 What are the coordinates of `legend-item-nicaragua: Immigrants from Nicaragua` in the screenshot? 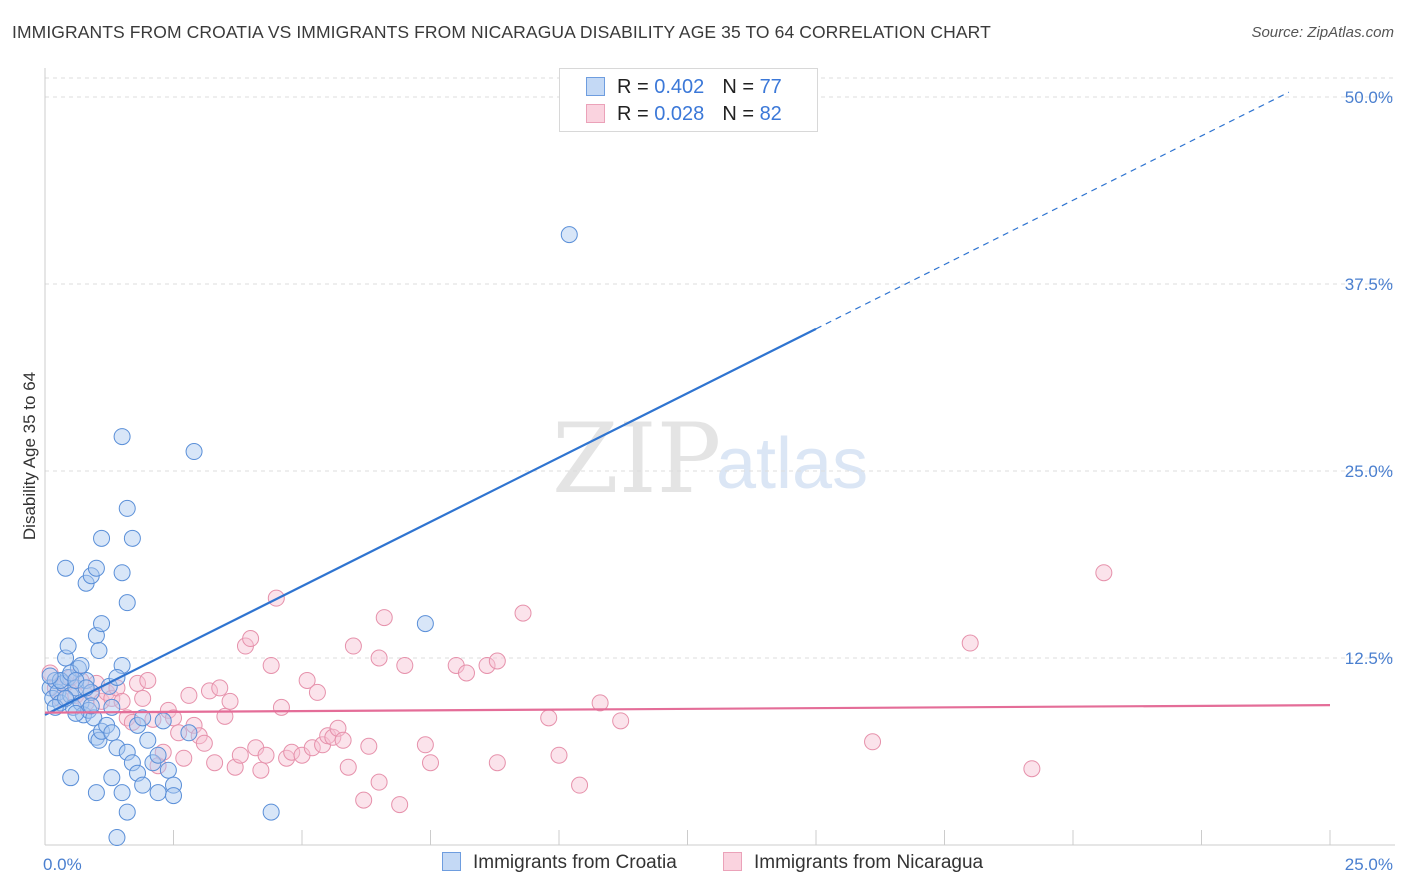 It's located at (853, 865).